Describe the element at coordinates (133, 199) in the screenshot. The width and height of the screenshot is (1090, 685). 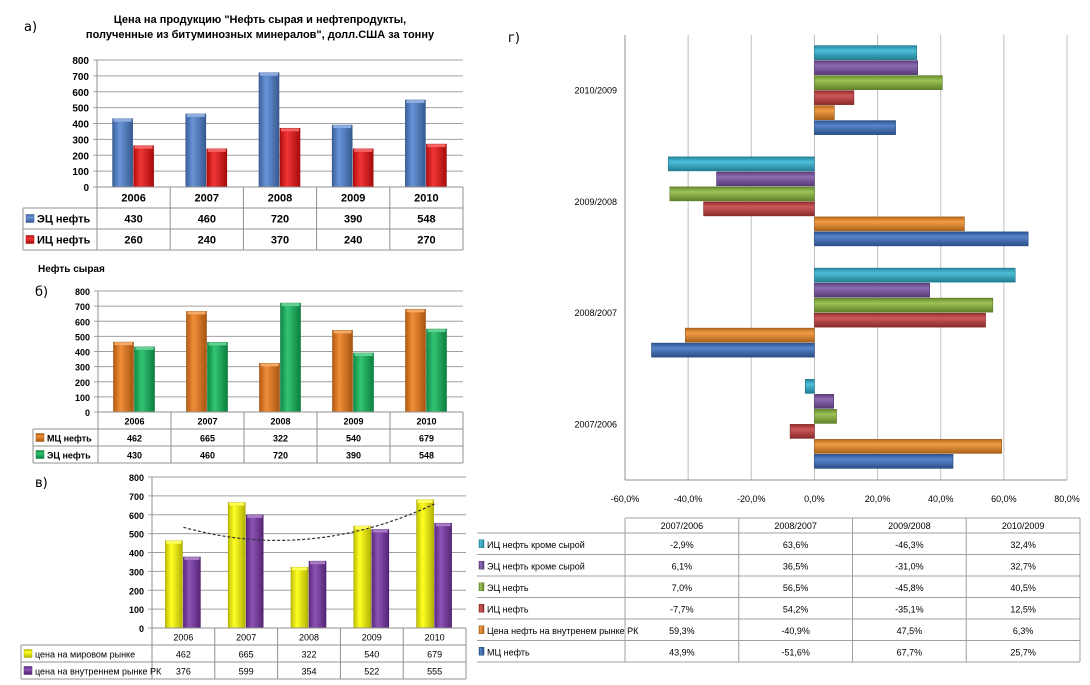
I see `table-header-cell: 2006` at that location.